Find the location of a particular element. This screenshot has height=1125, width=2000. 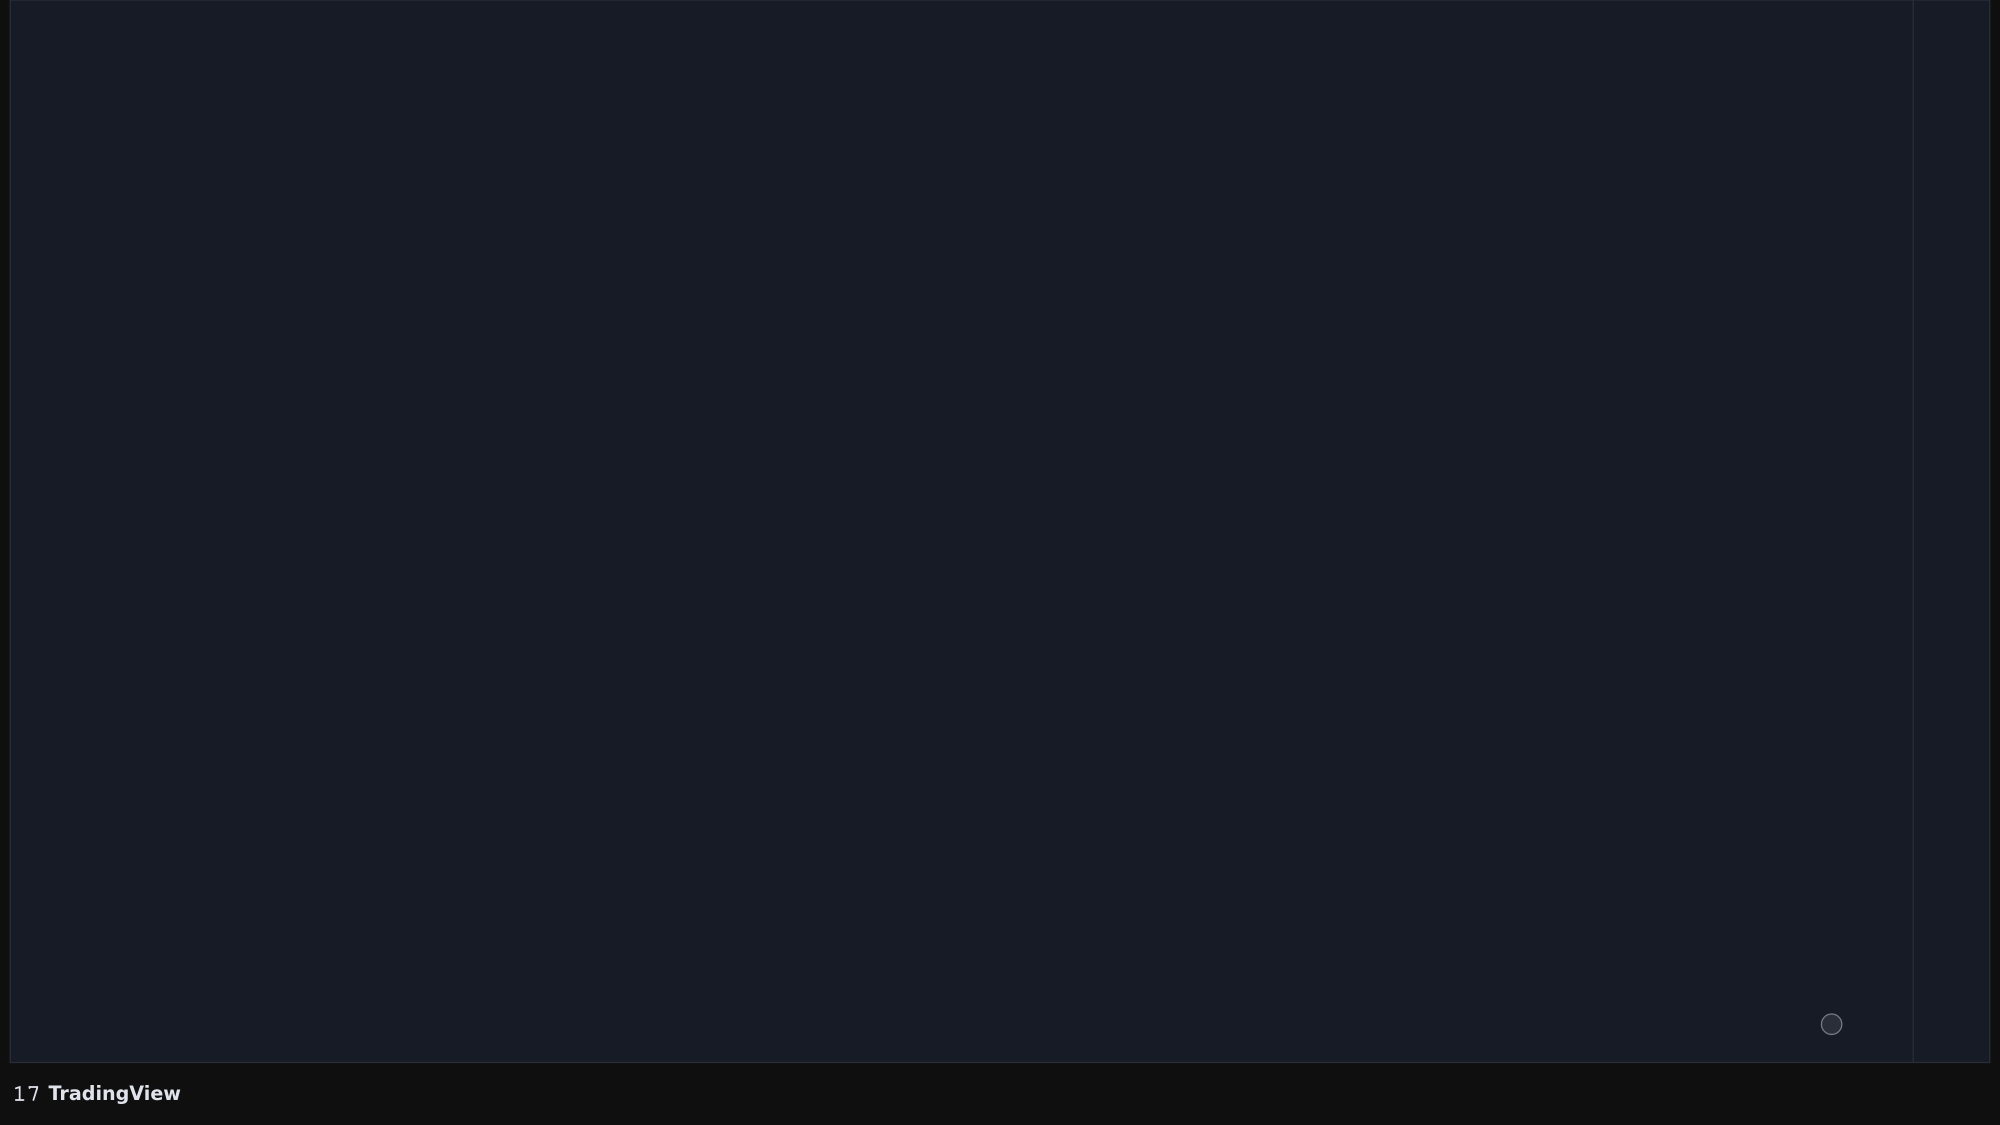

brand-name: TradingView is located at coordinates (114, 1093).